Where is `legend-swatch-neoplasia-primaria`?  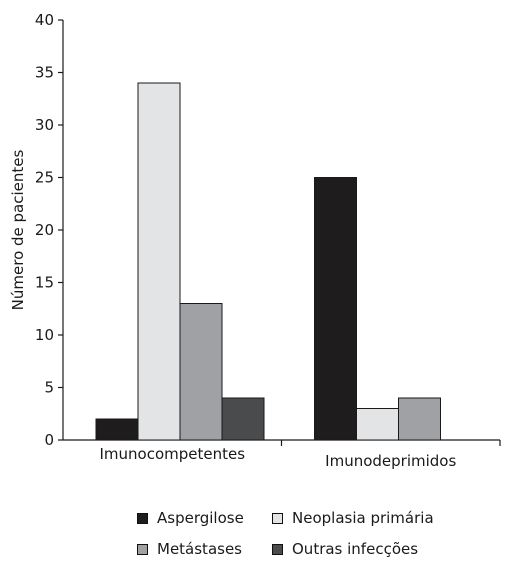
legend-swatch-neoplasia-primaria is located at coordinates (277, 518).